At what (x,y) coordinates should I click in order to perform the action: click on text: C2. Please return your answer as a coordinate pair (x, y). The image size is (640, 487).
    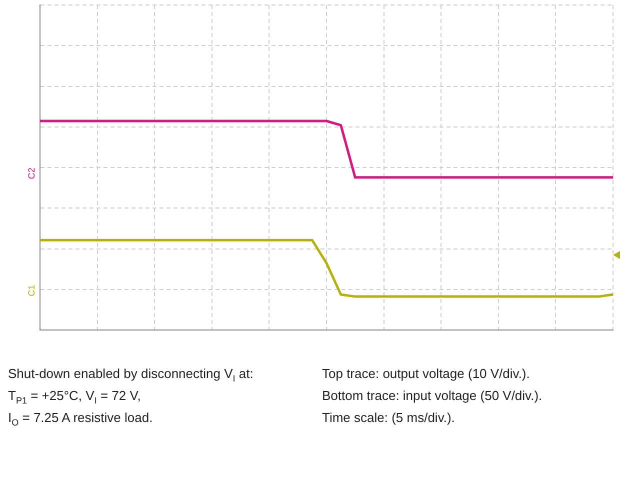
    Looking at the image, I should click on (31, 174).